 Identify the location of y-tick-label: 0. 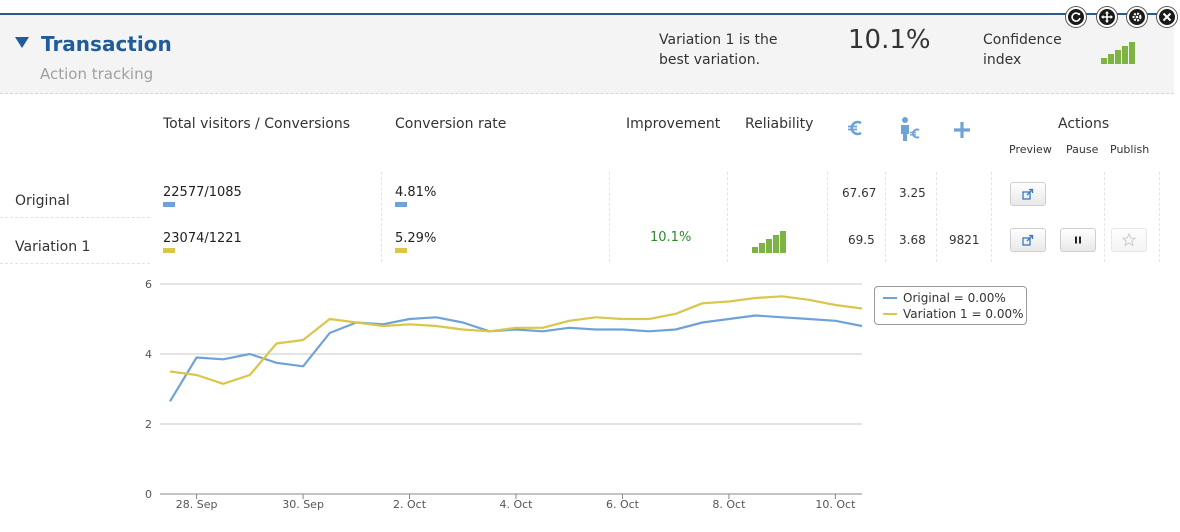
(148, 494).